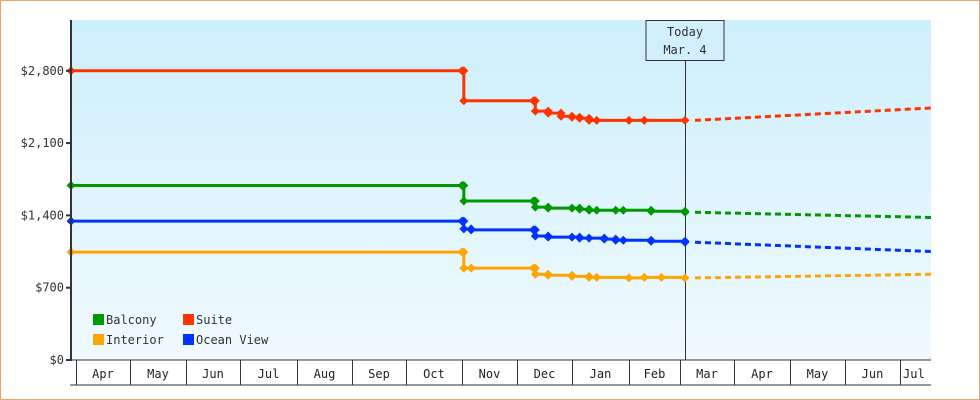 The width and height of the screenshot is (980, 400). Describe the element at coordinates (379, 374) in the screenshot. I see `month-label: Sep` at that location.